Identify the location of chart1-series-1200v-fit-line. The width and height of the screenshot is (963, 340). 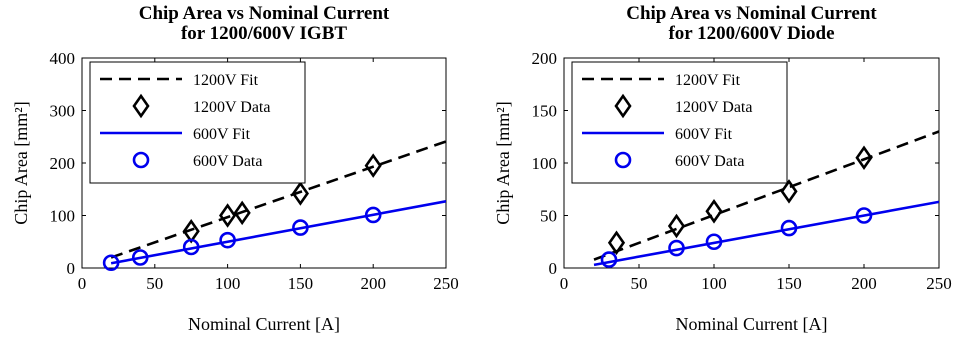
(278, 199).